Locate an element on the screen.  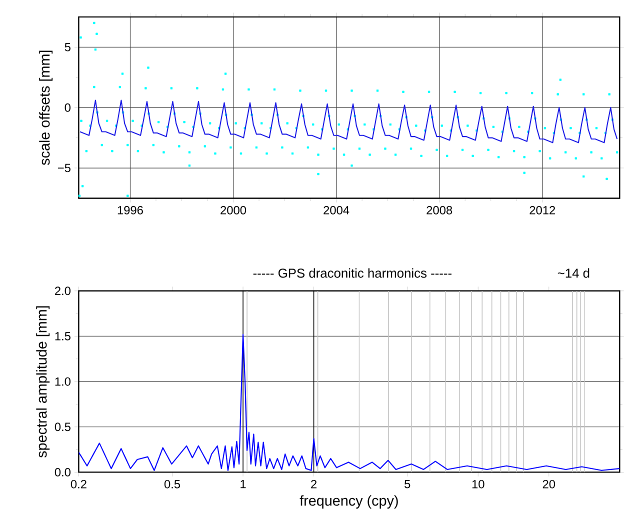
y-tick-label: 5 is located at coordinates (67, 47).